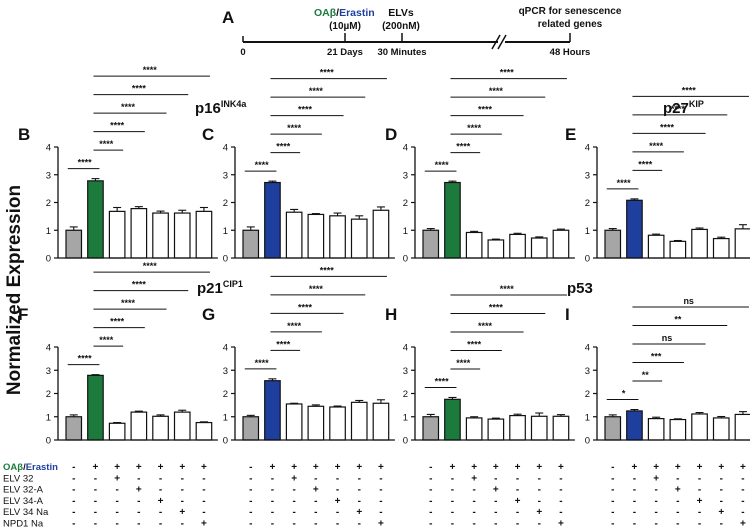 The image size is (750, 530). What do you see at coordinates (570, 11) in the screenshot?
I see `timeline-qpcr-line1: qPCR for senescence` at bounding box center [570, 11].